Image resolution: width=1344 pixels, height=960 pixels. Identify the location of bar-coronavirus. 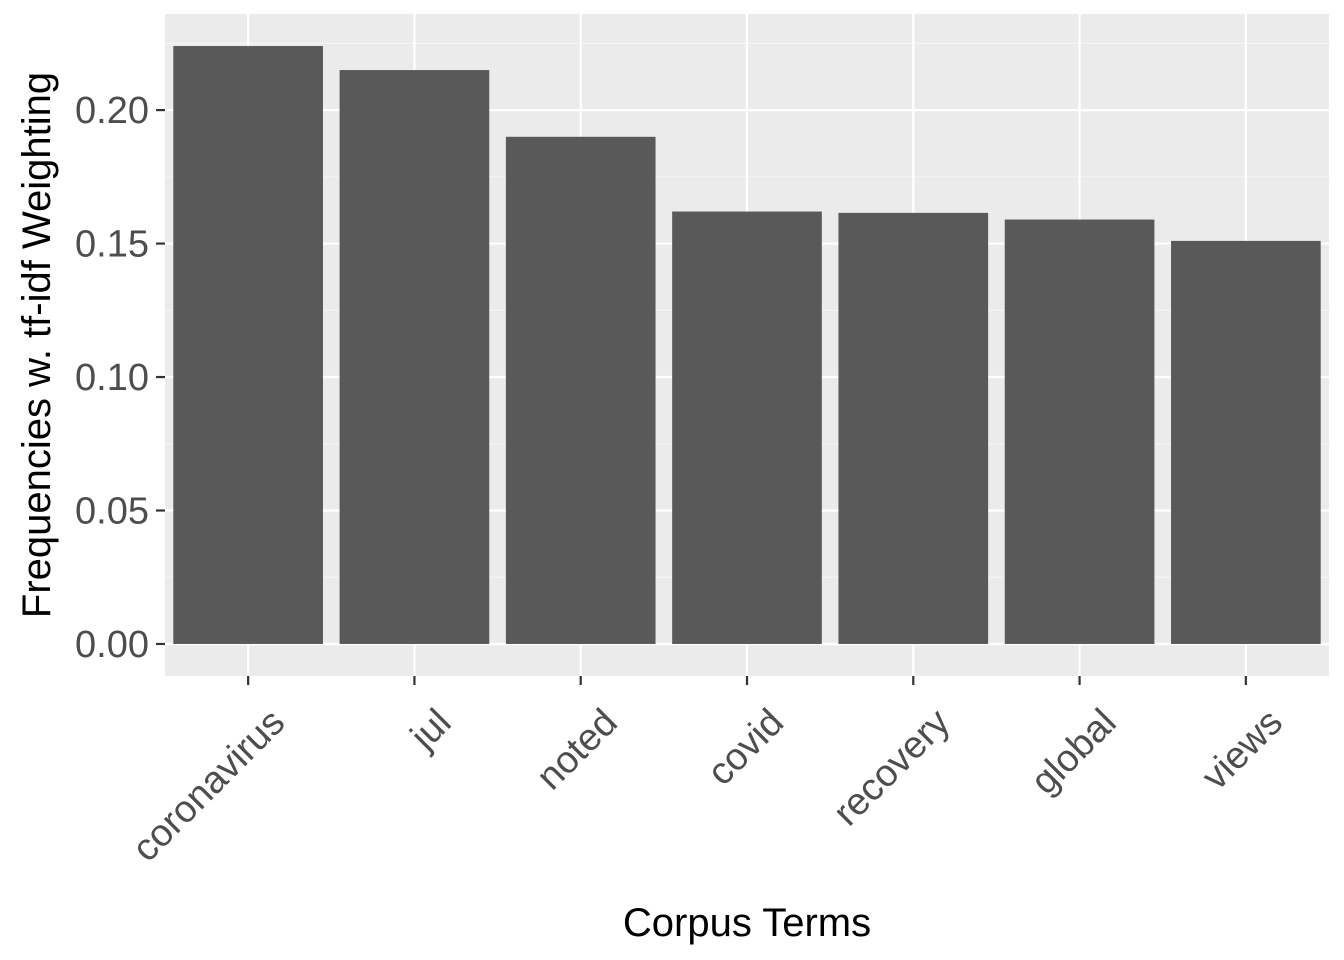
(248, 345).